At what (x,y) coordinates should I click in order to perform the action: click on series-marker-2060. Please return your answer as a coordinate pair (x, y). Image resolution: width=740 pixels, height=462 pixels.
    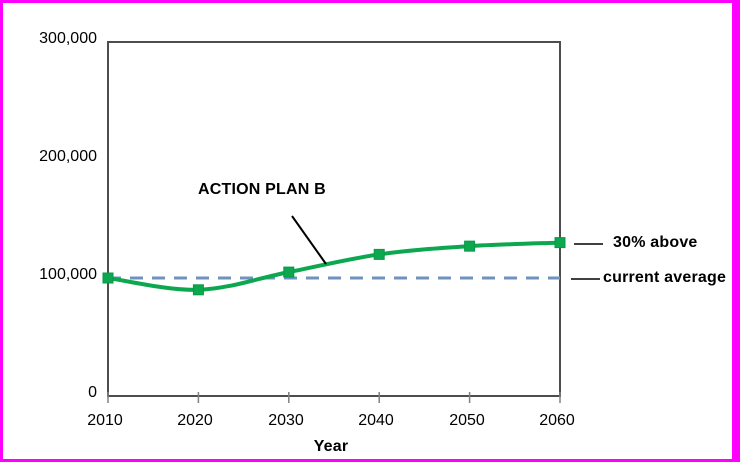
    Looking at the image, I should click on (560, 243).